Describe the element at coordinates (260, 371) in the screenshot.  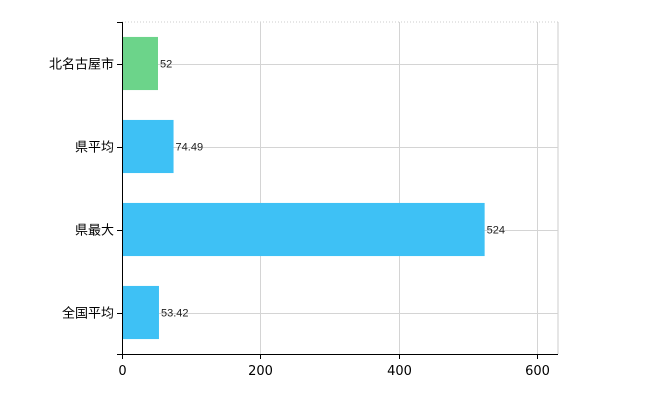
I see `x-tick-label: 200` at that location.